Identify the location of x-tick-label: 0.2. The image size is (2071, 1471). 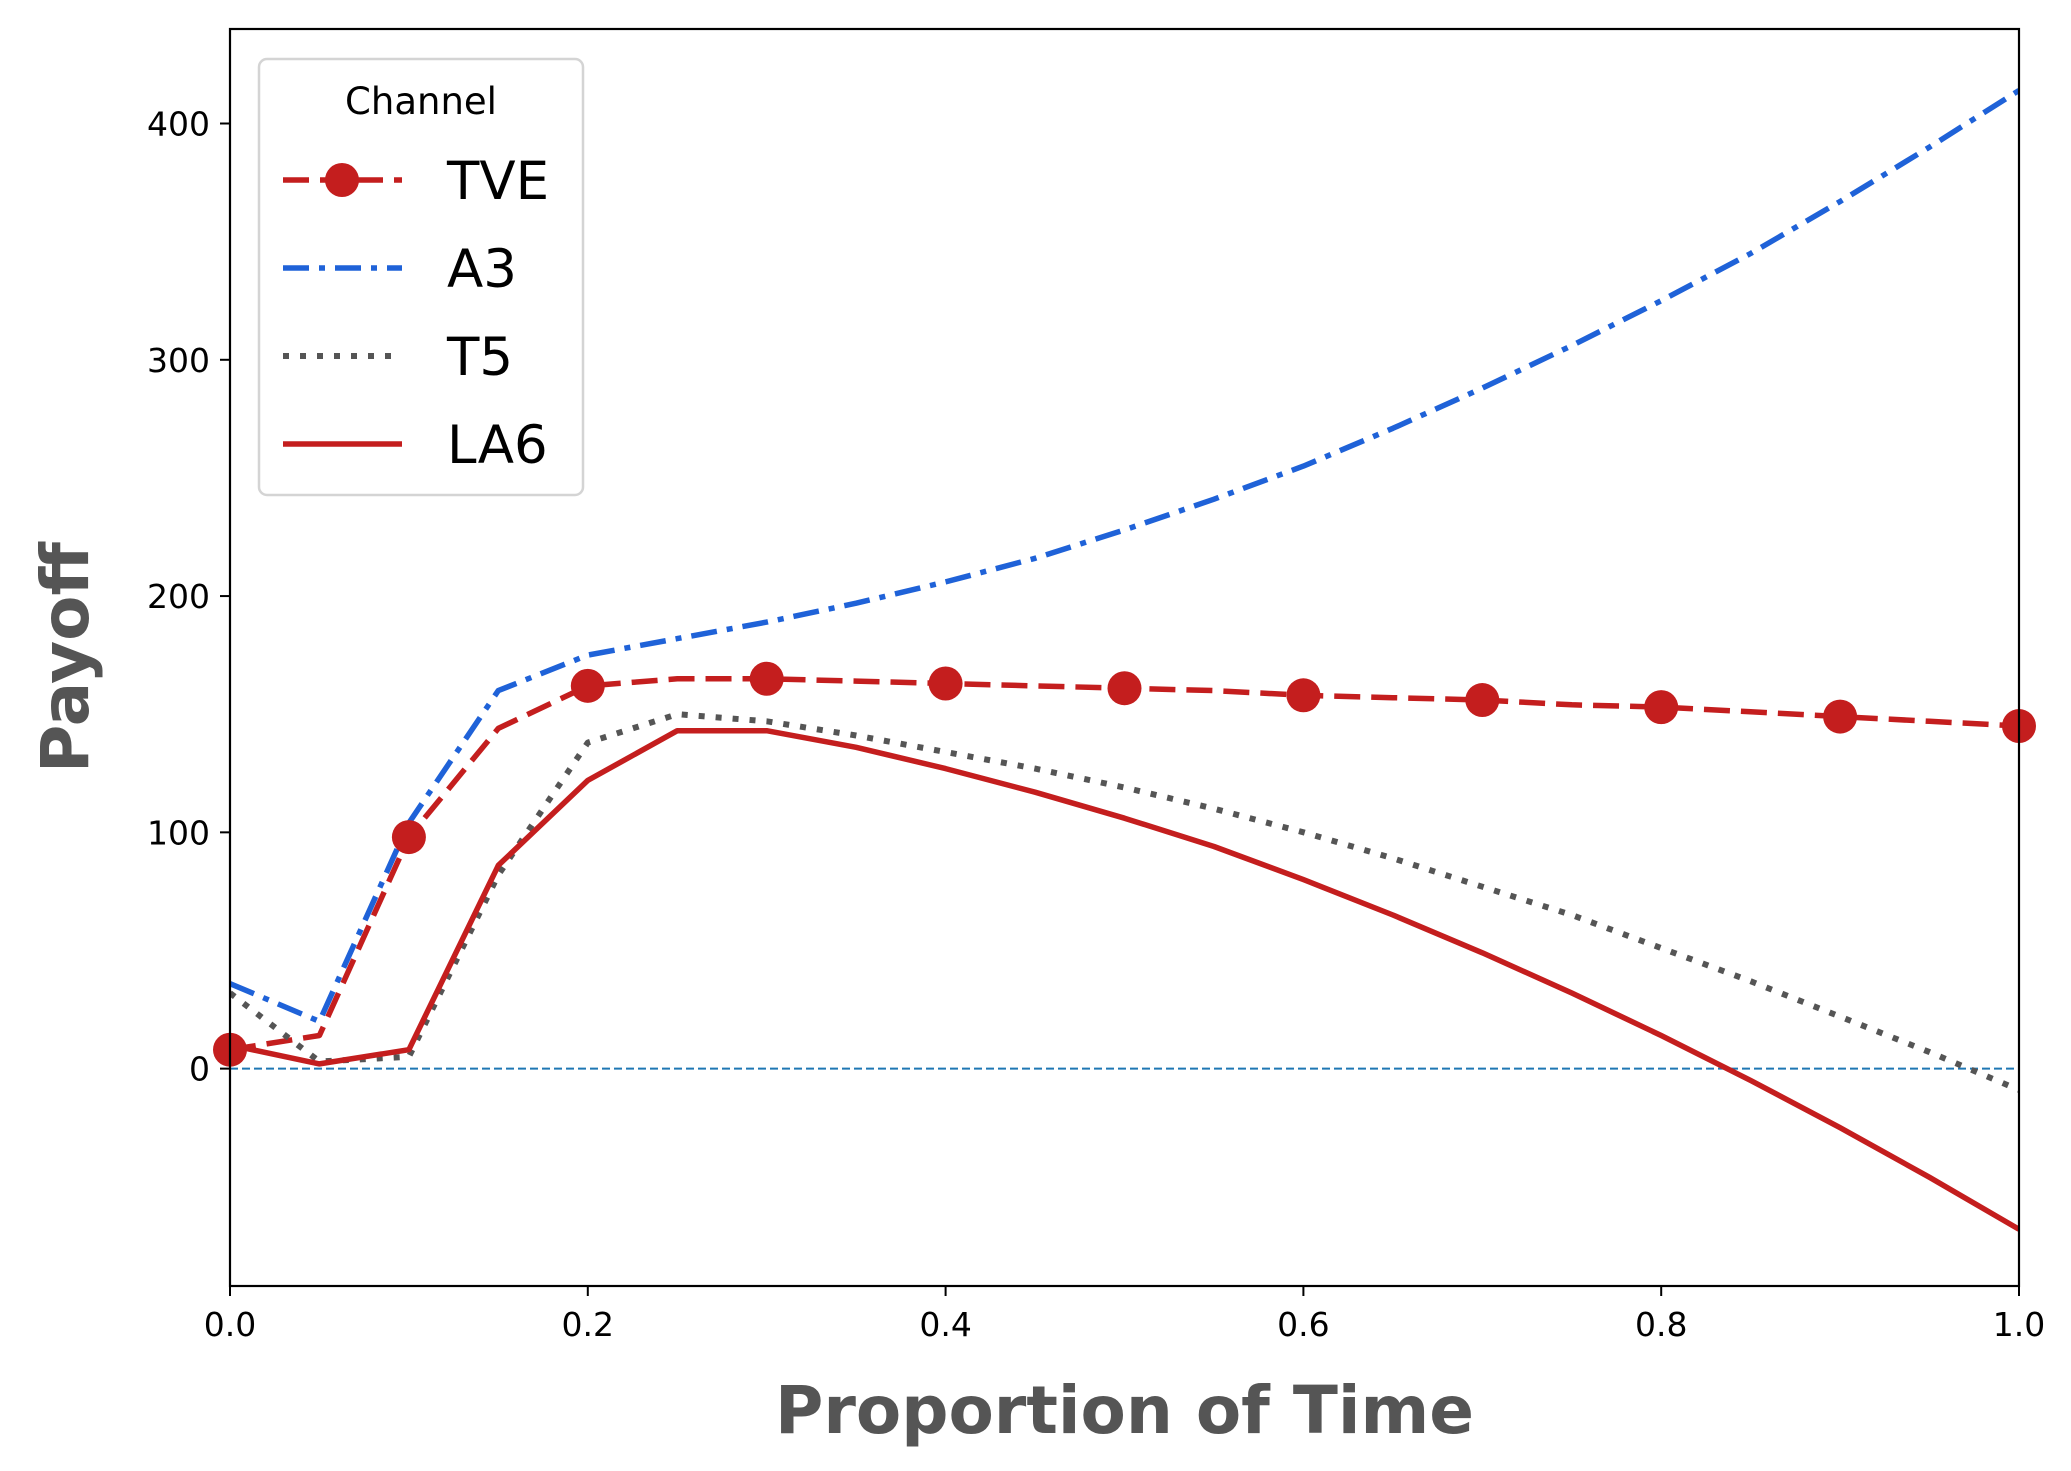
(588, 1324).